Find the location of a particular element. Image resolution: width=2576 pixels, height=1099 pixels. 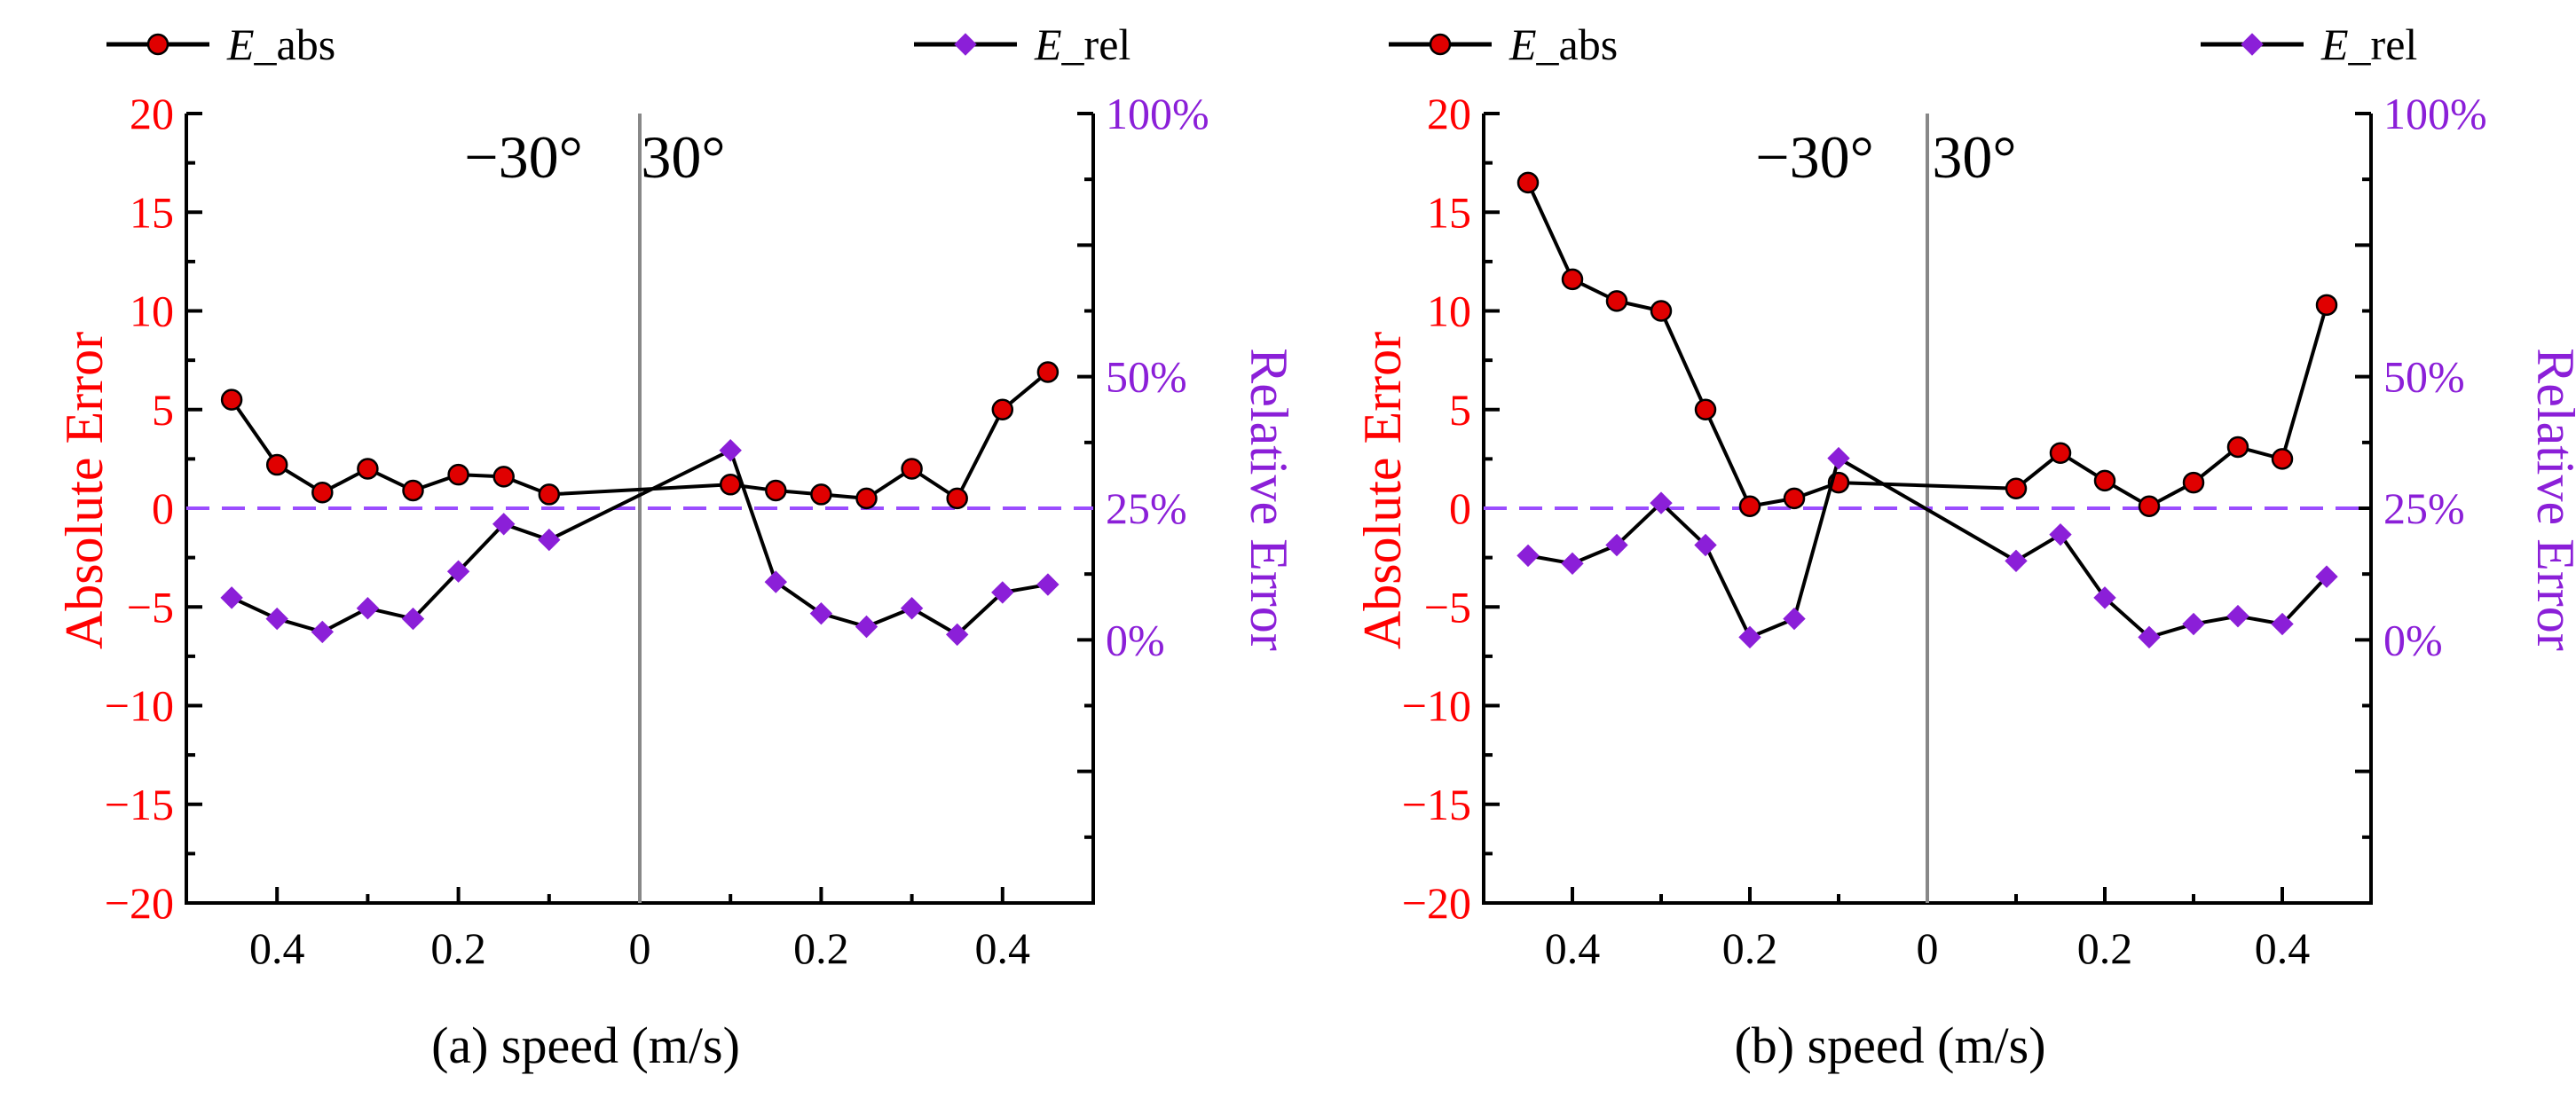

left-tick-label: 20 is located at coordinates (1449, 113).